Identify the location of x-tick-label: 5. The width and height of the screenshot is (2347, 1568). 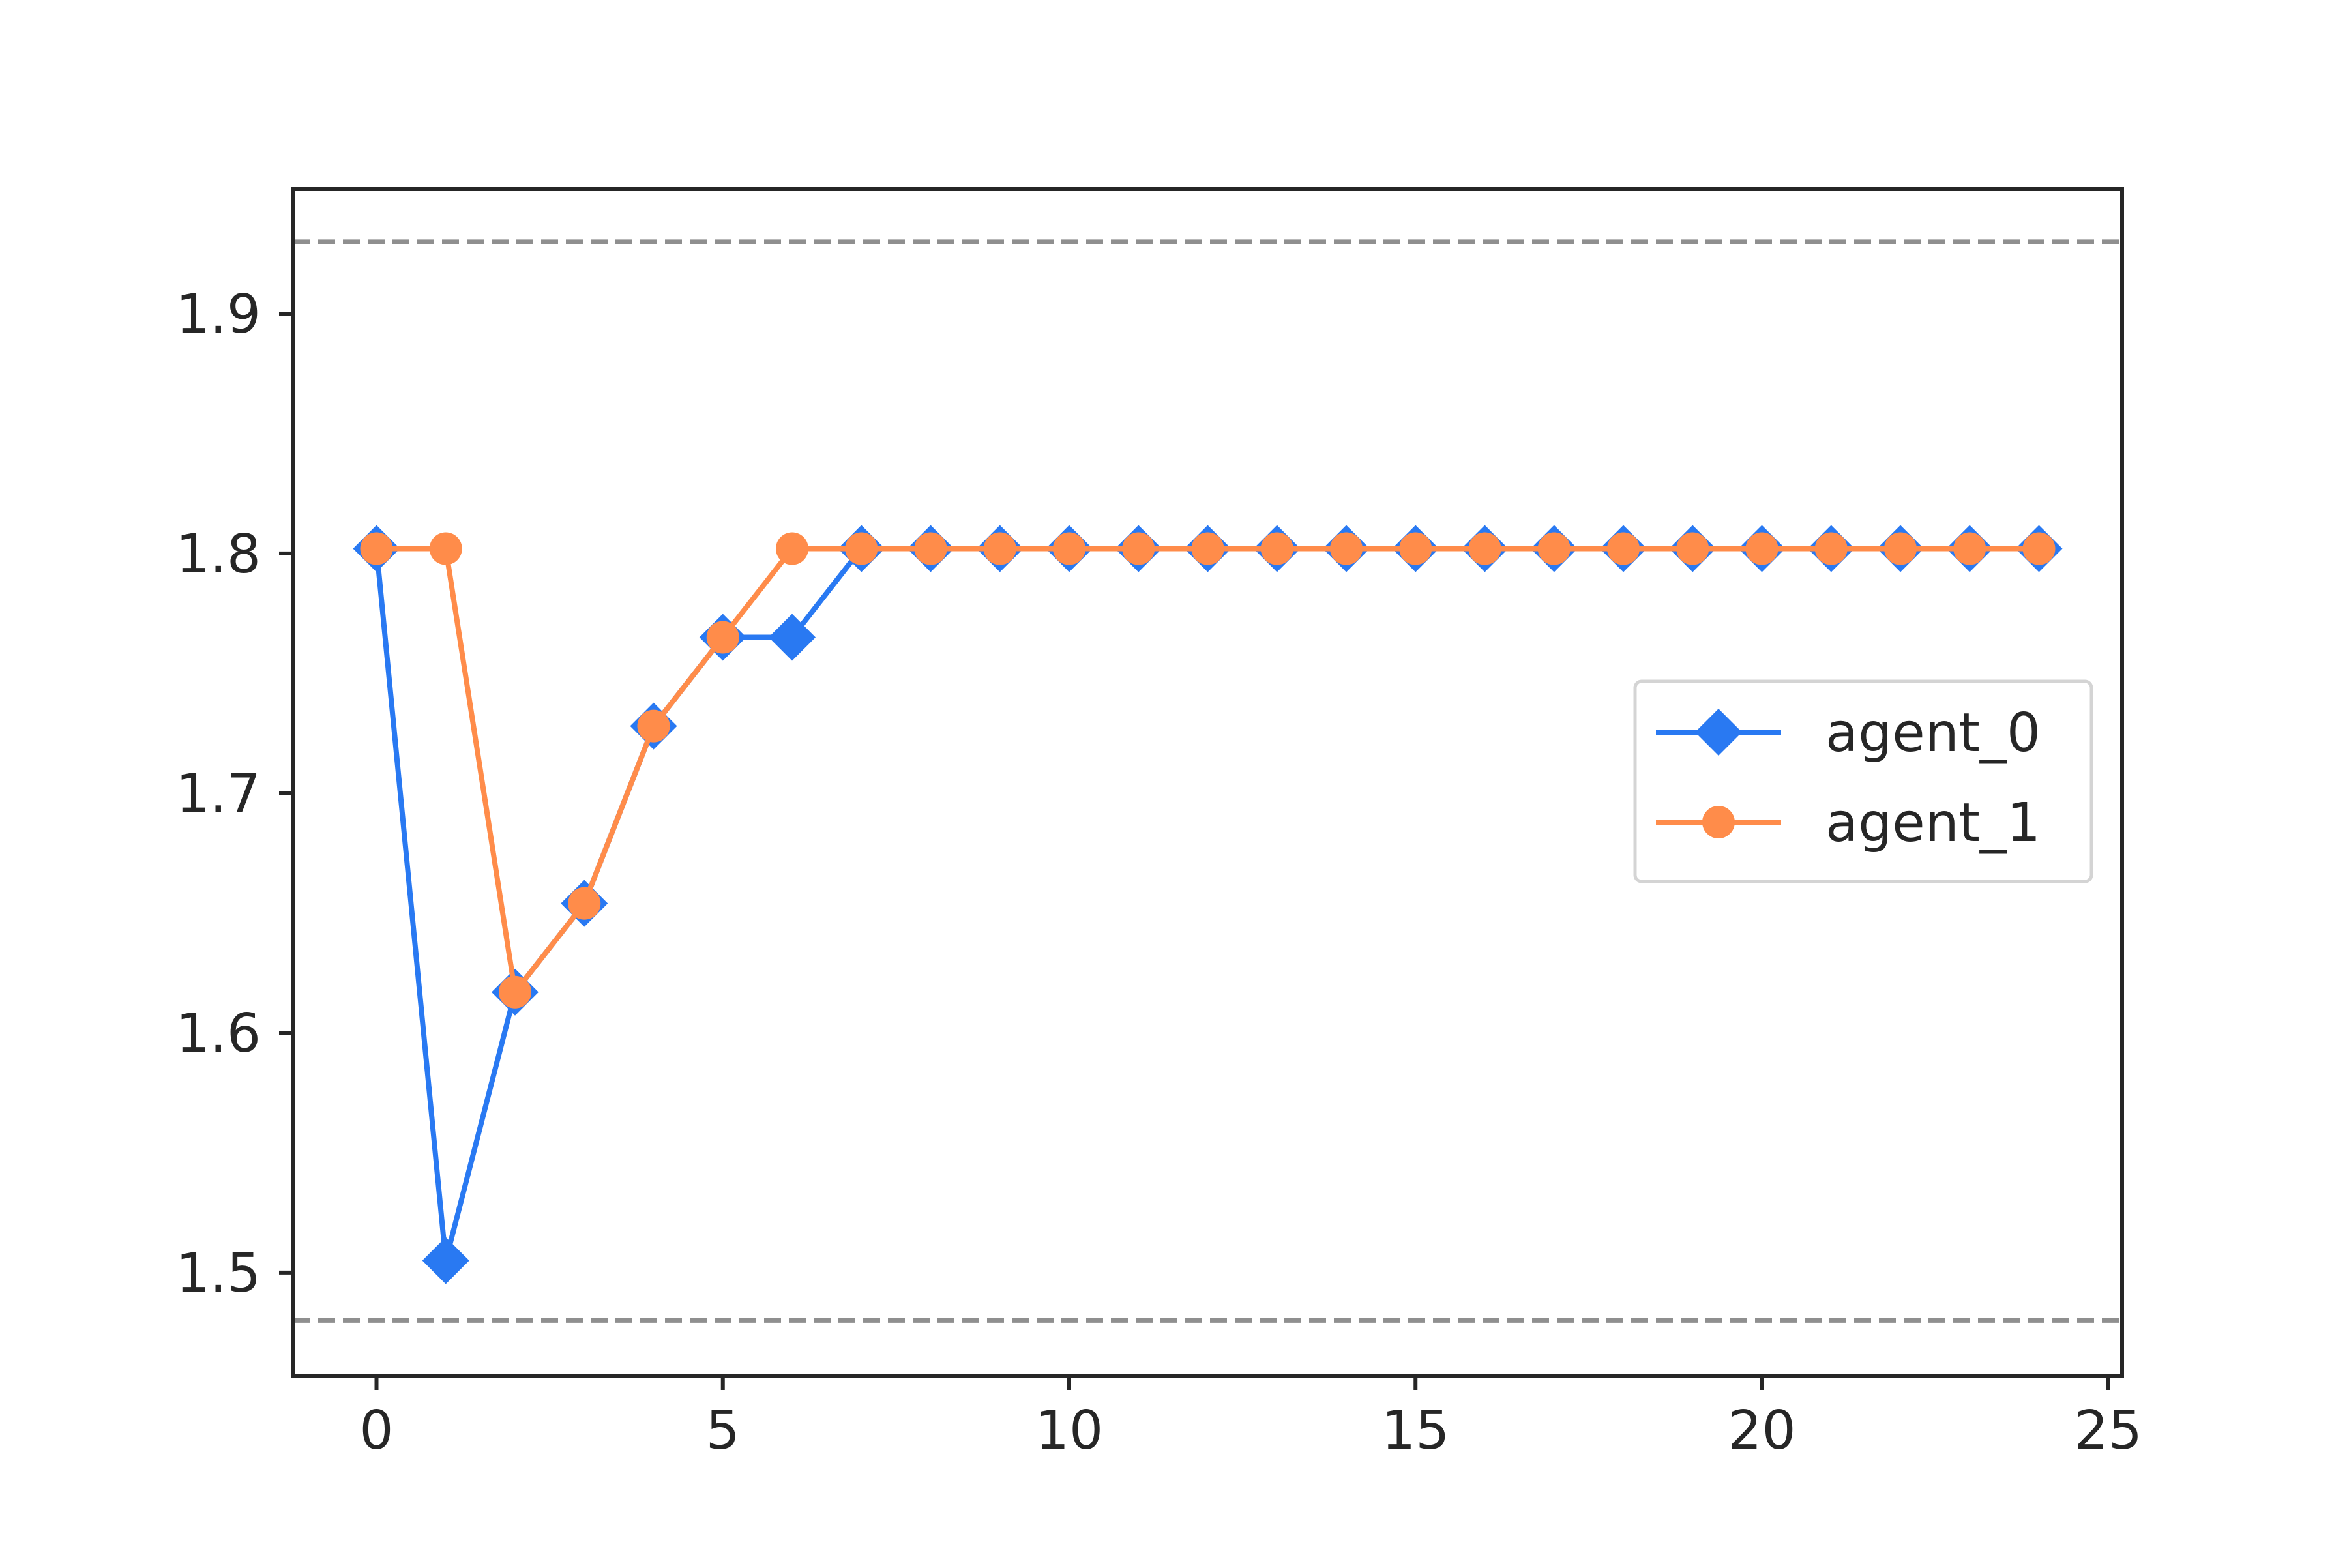
(723, 1431).